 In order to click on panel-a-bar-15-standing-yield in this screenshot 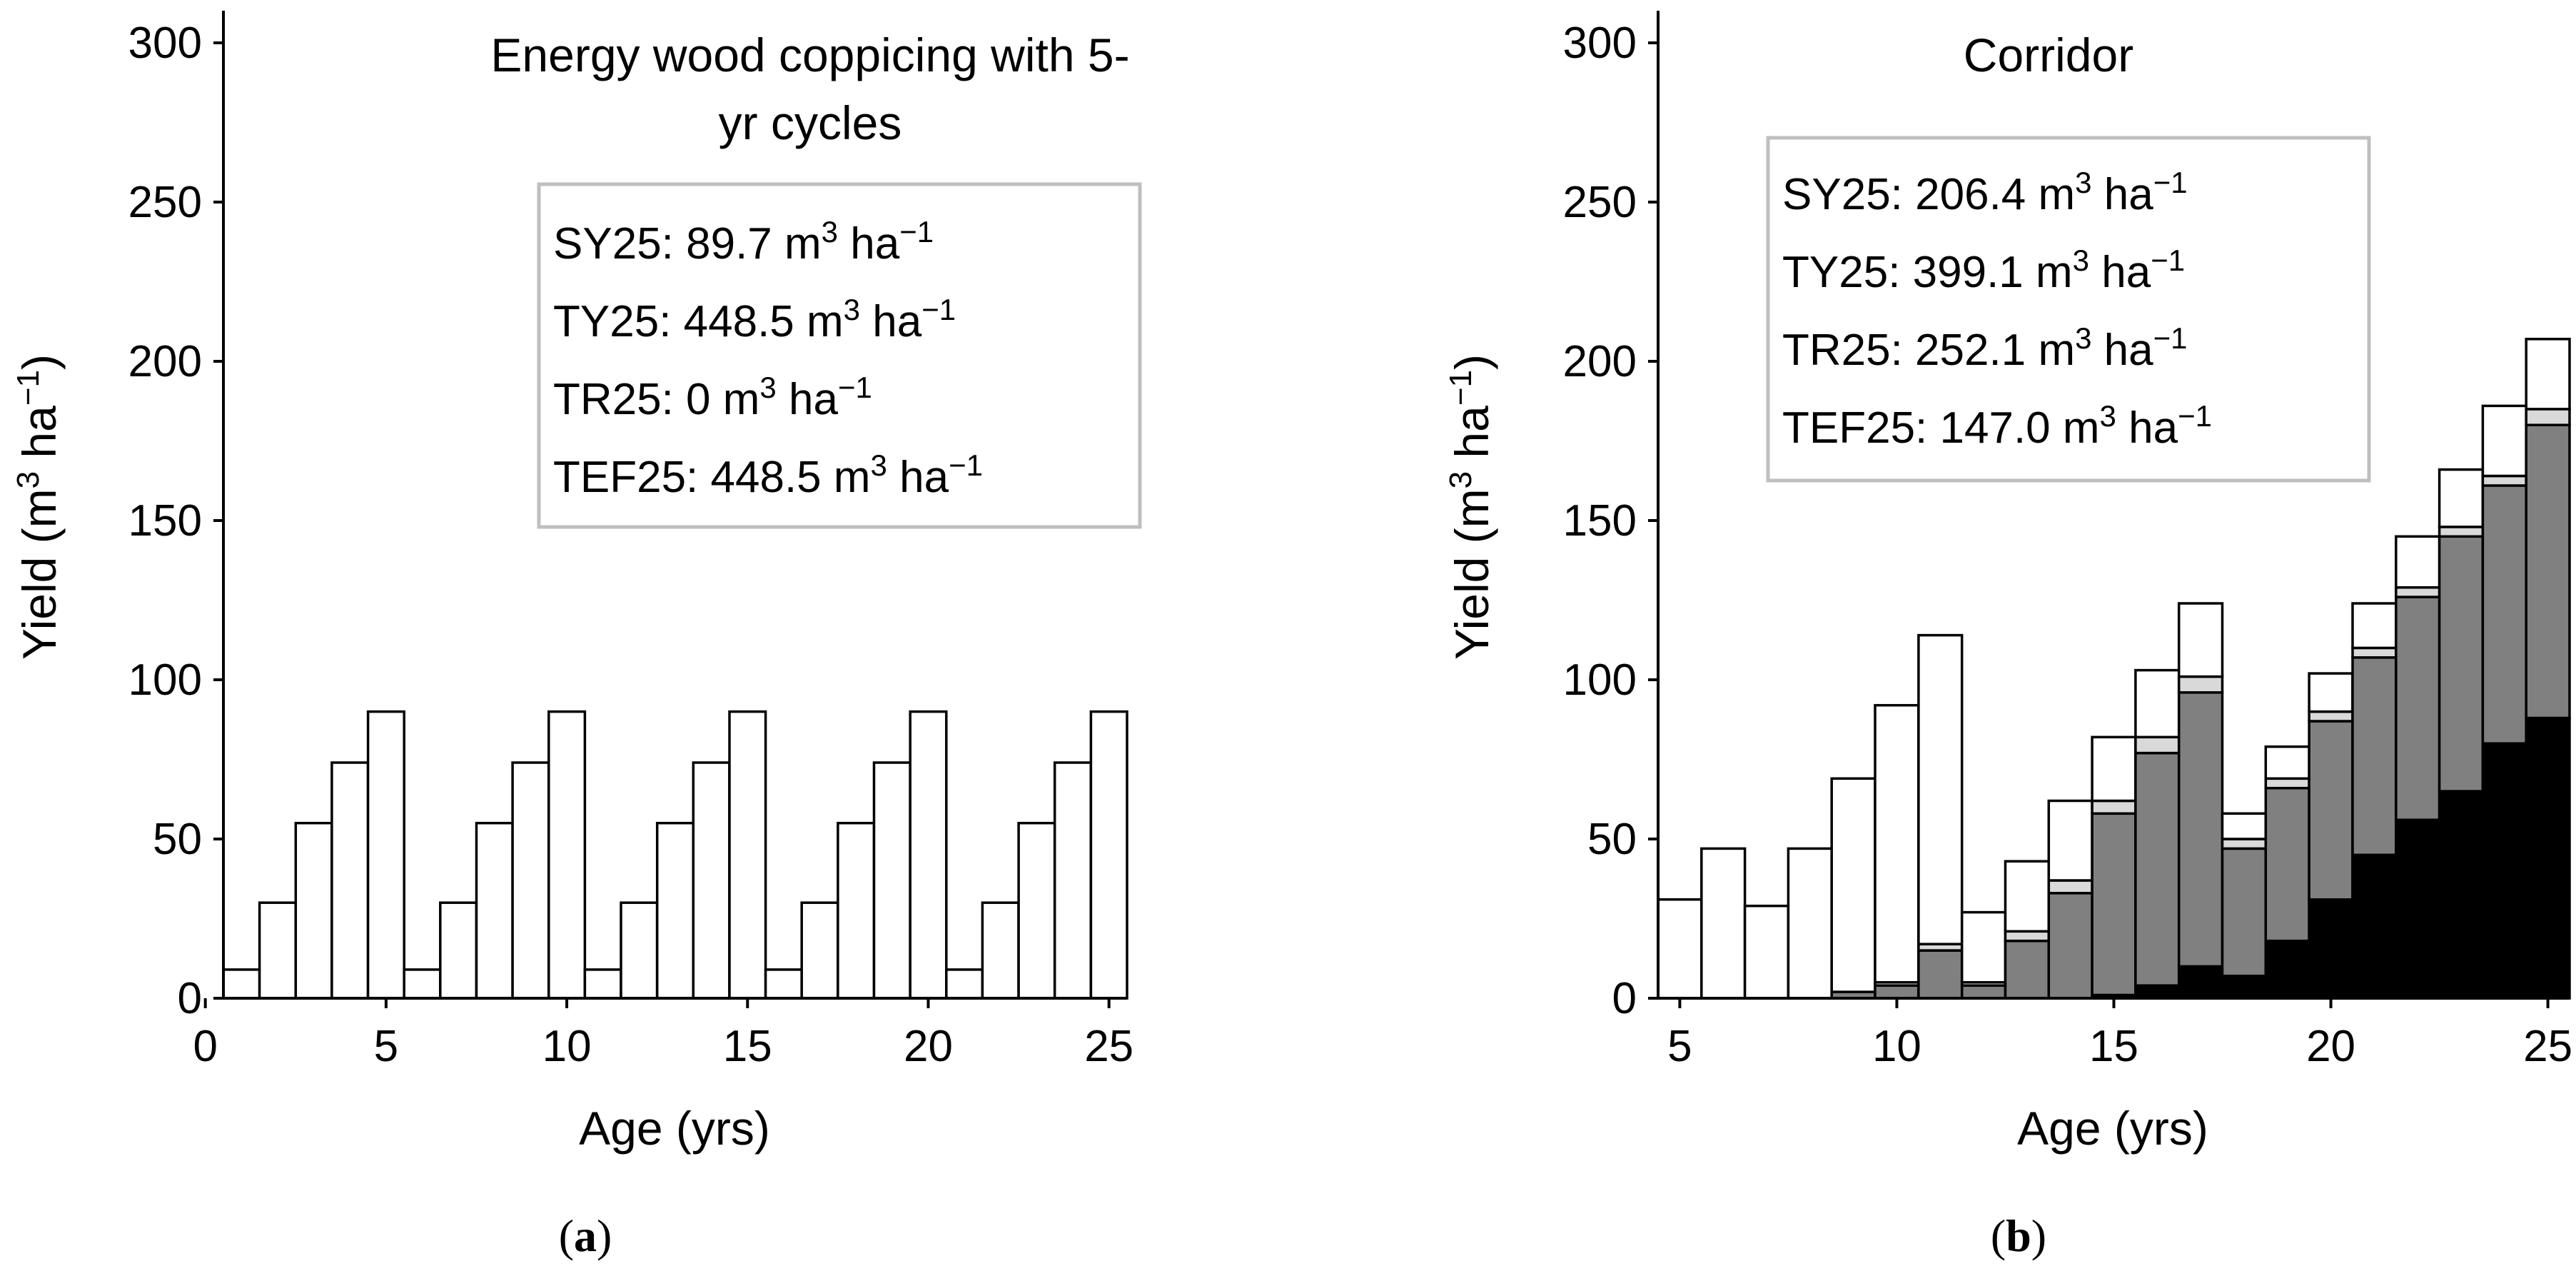, I will do `click(747, 855)`.